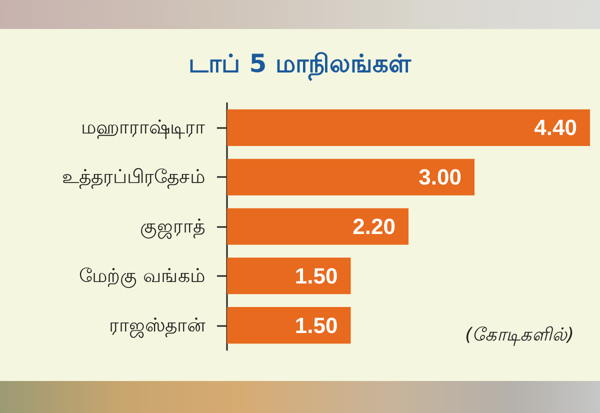  I want to click on y-tick-label: மஹாராஷ்டிரா, so click(143, 127).